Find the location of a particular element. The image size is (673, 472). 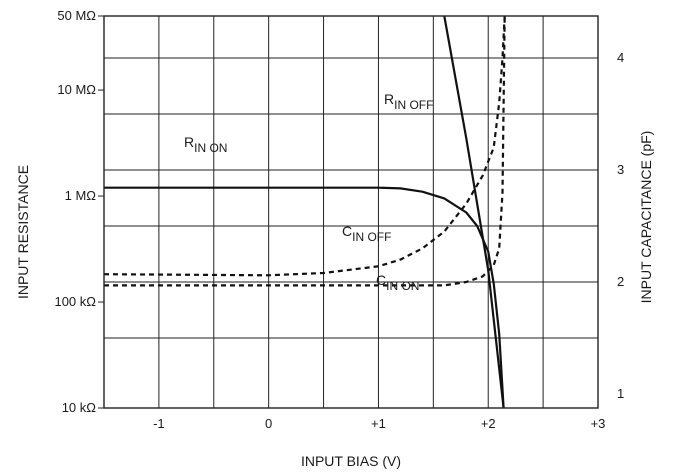

y-axis-right-title: INPUT CAPACITANCE (pF) is located at coordinates (646, 217).